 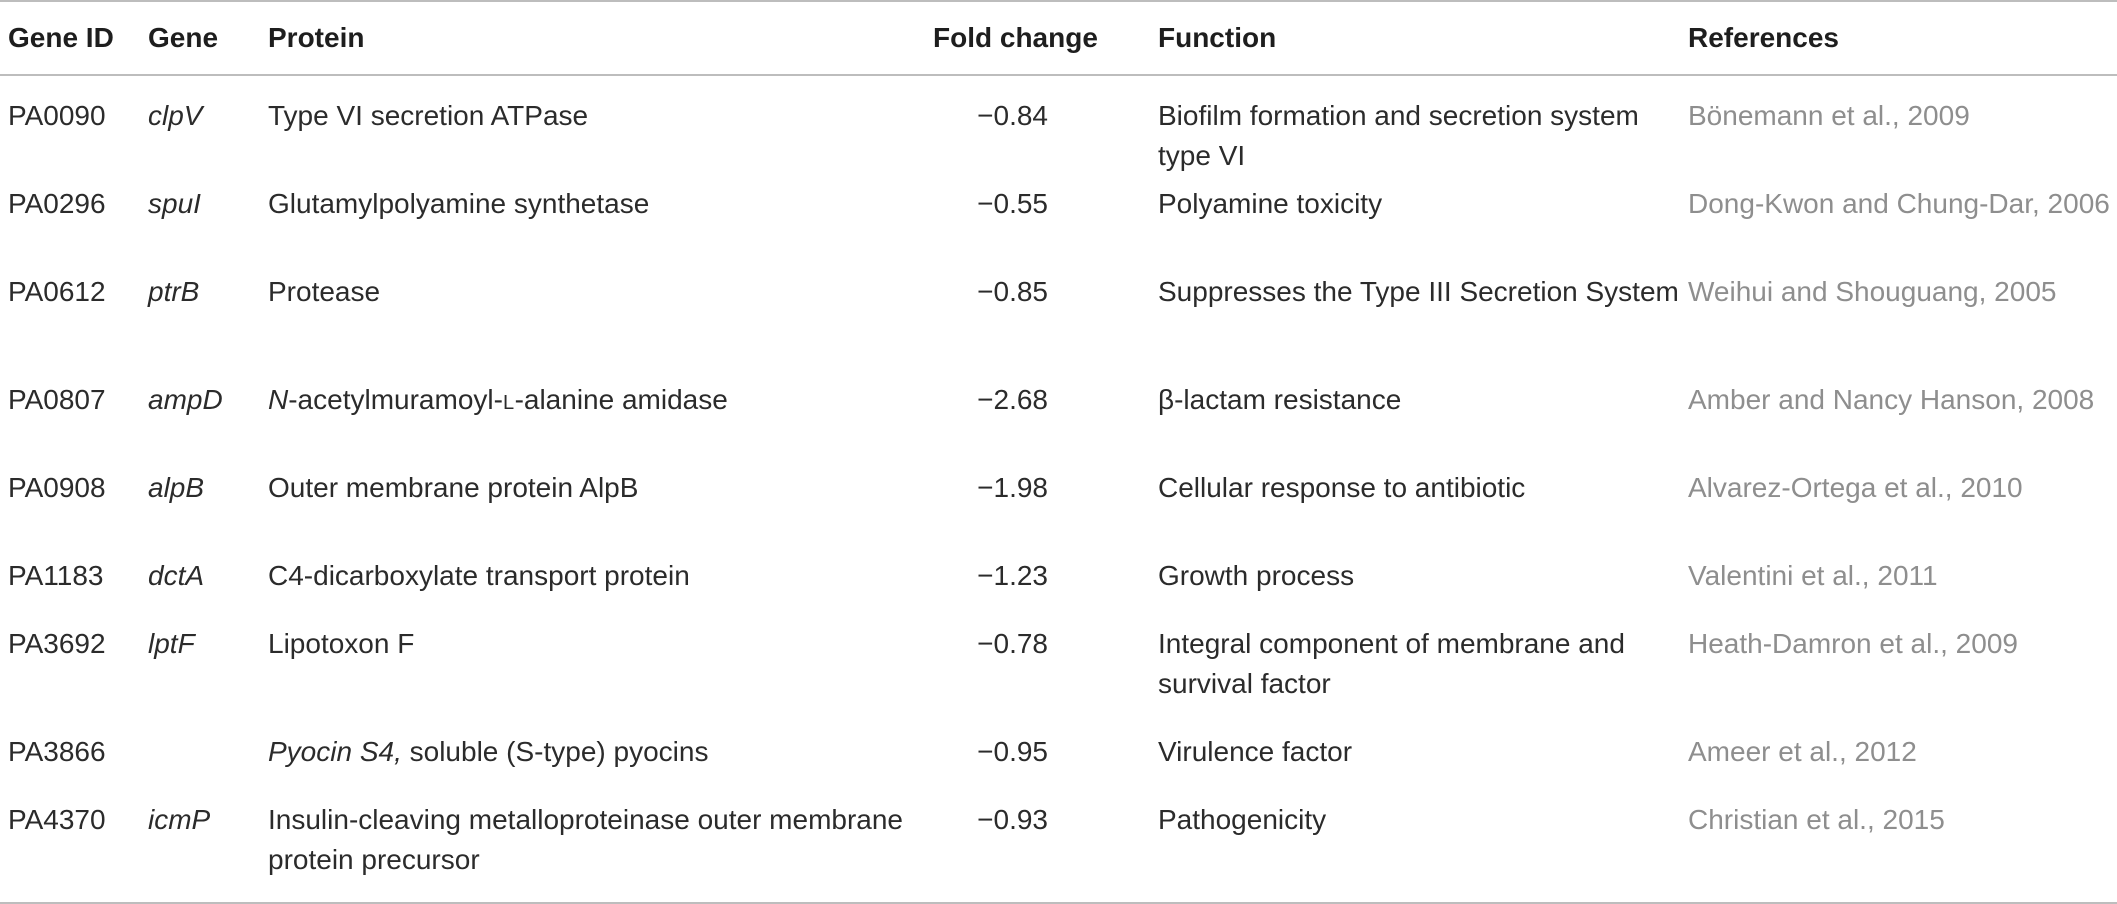 What do you see at coordinates (395, 399) in the screenshot?
I see `protein-mid: -acetylmuramoyl-` at bounding box center [395, 399].